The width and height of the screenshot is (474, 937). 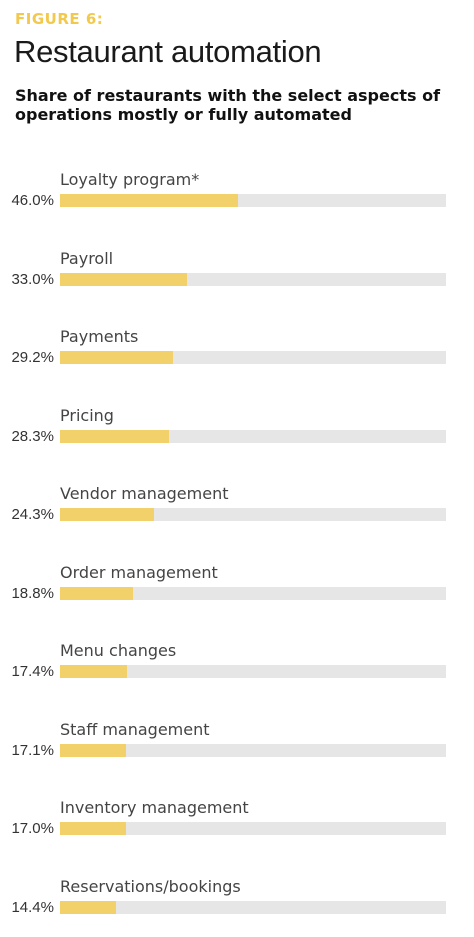 What do you see at coordinates (32, 357) in the screenshot?
I see `value-label: 29.2%` at bounding box center [32, 357].